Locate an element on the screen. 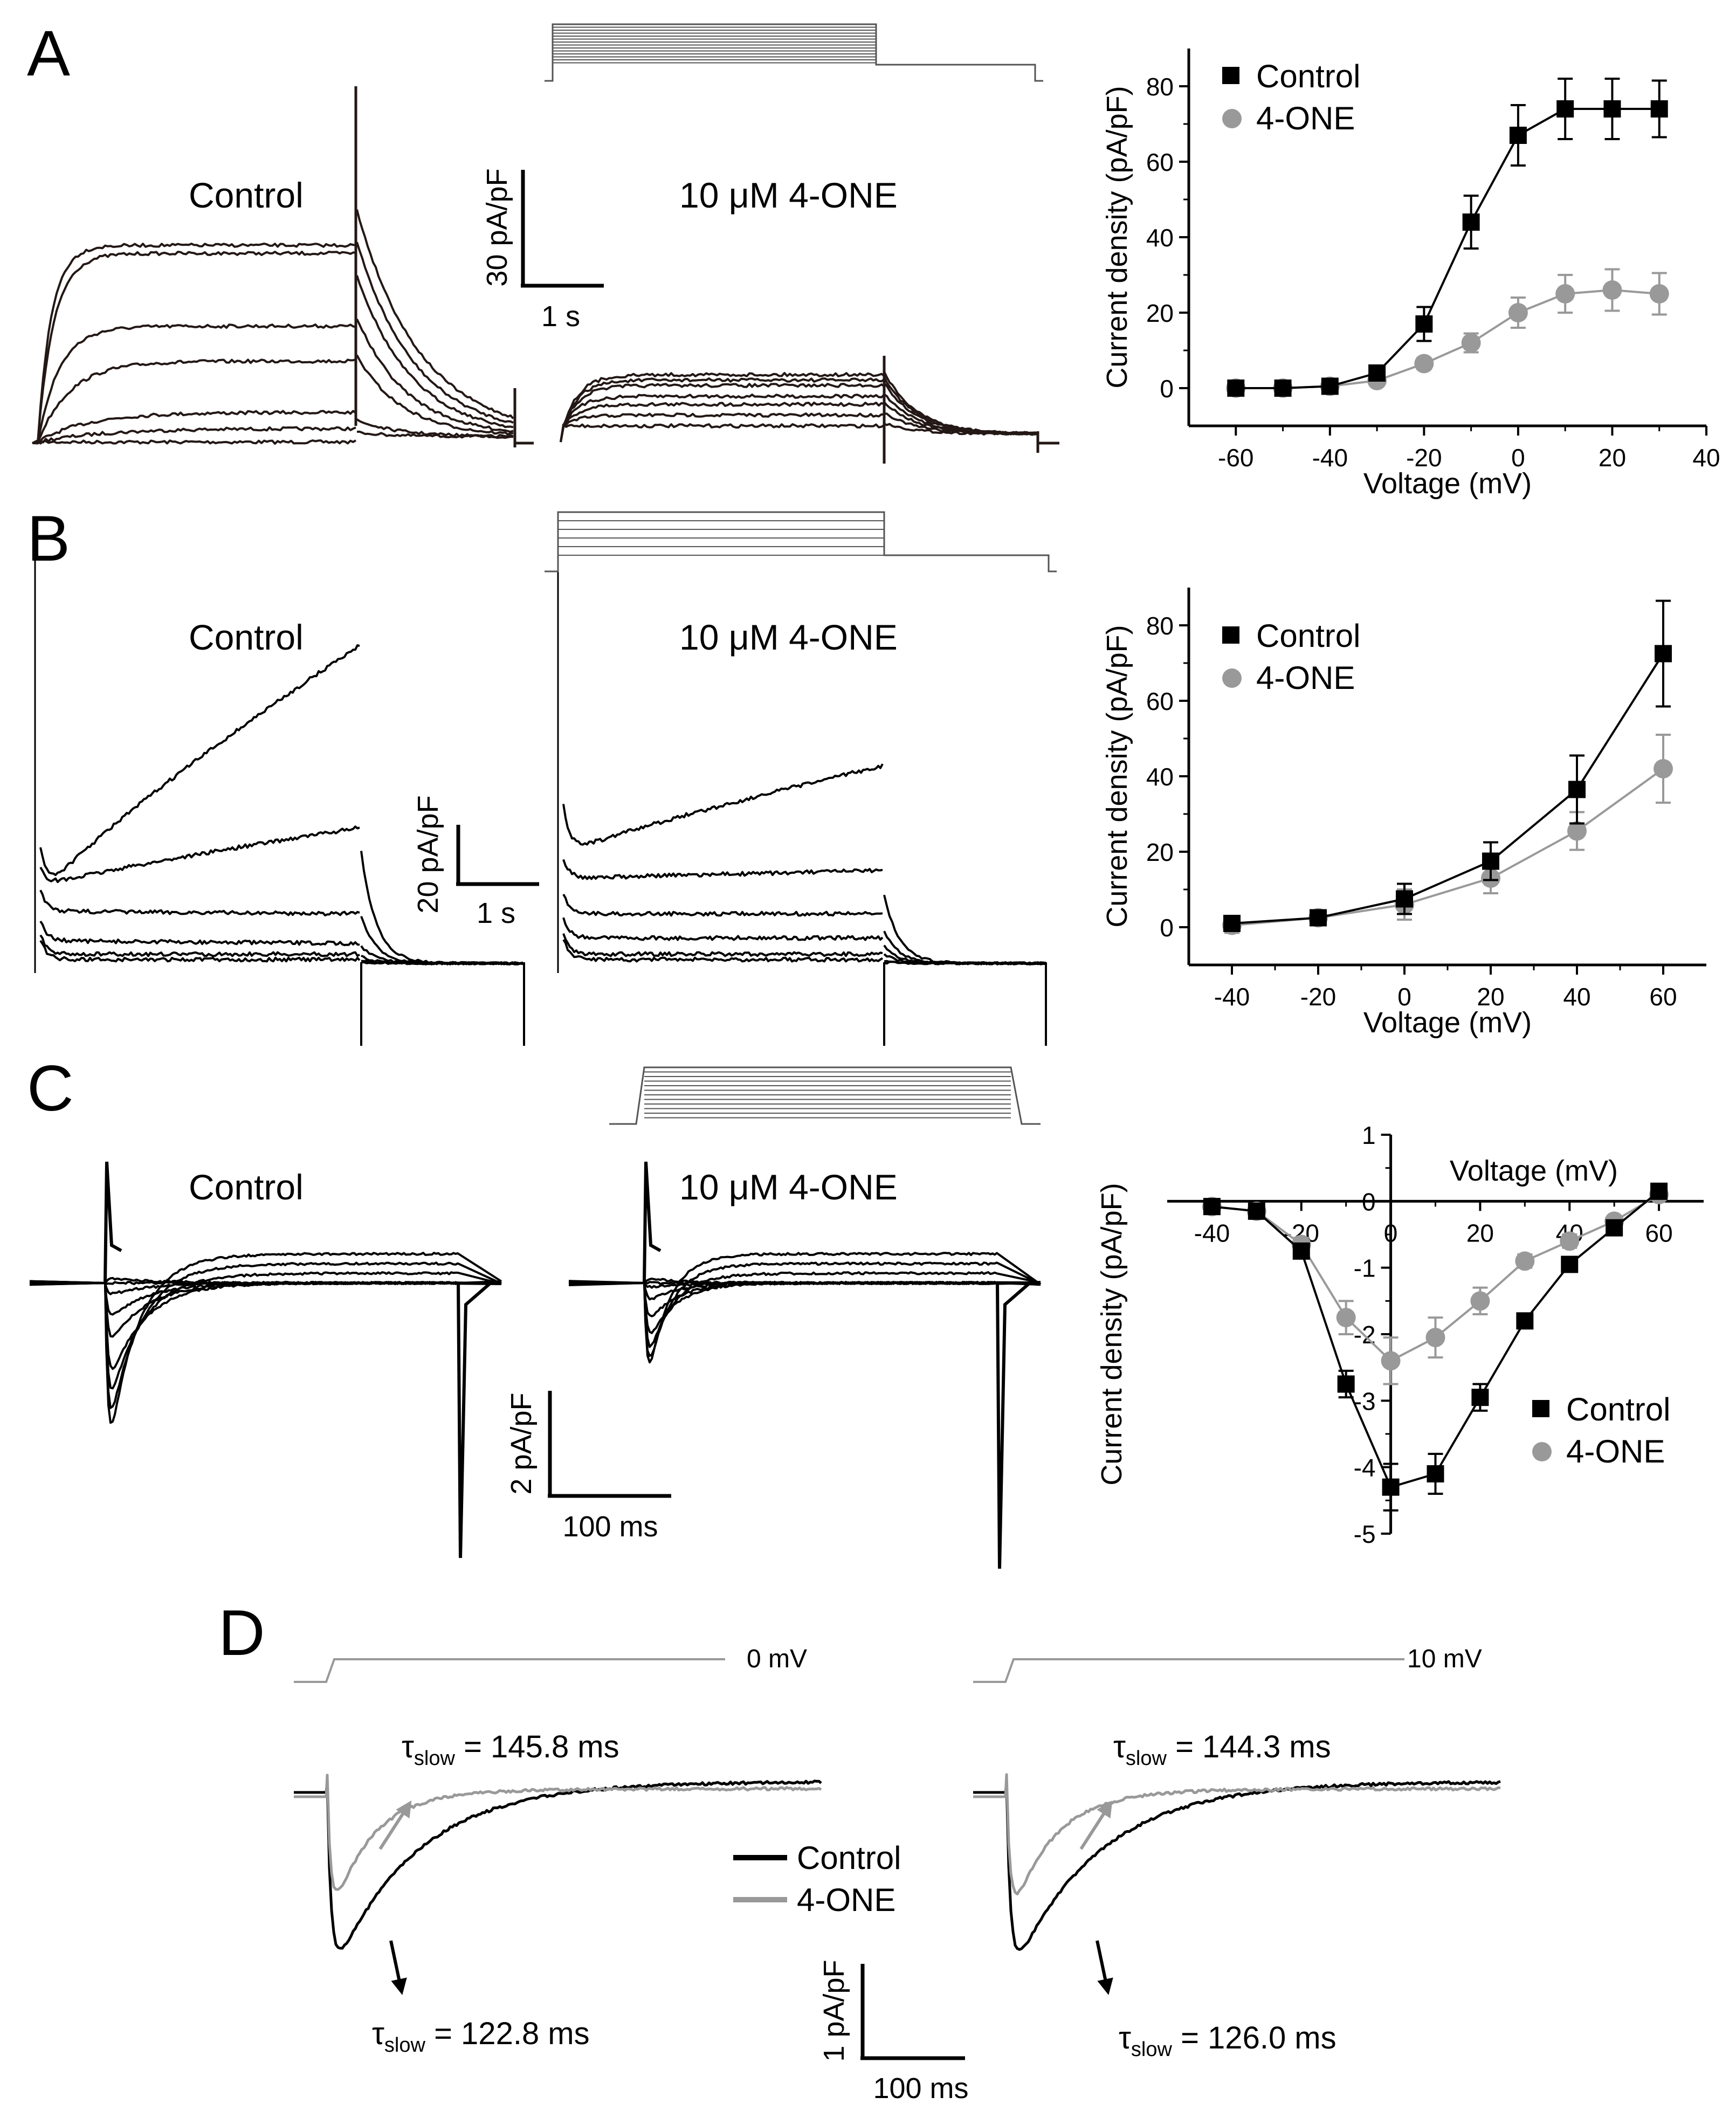 Image resolution: width=1736 pixels, height=2111 pixels. panel-b-voltage-protocol is located at coordinates (801, 541).